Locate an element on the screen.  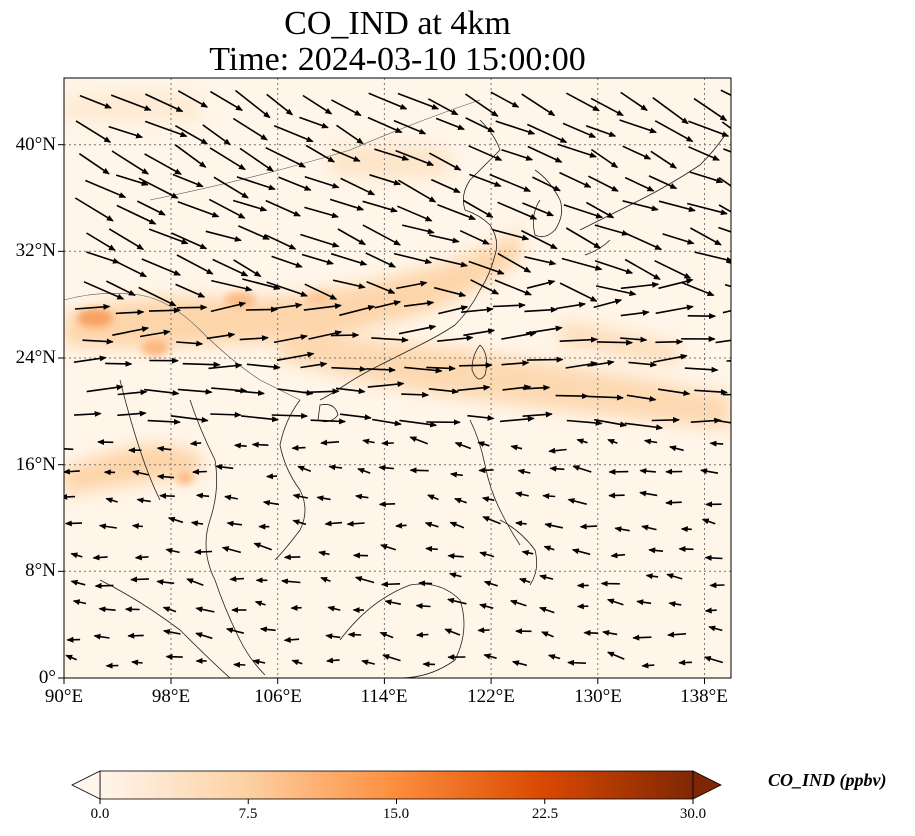
colorbar-tick-label: 30.0 is located at coordinates (693, 814).